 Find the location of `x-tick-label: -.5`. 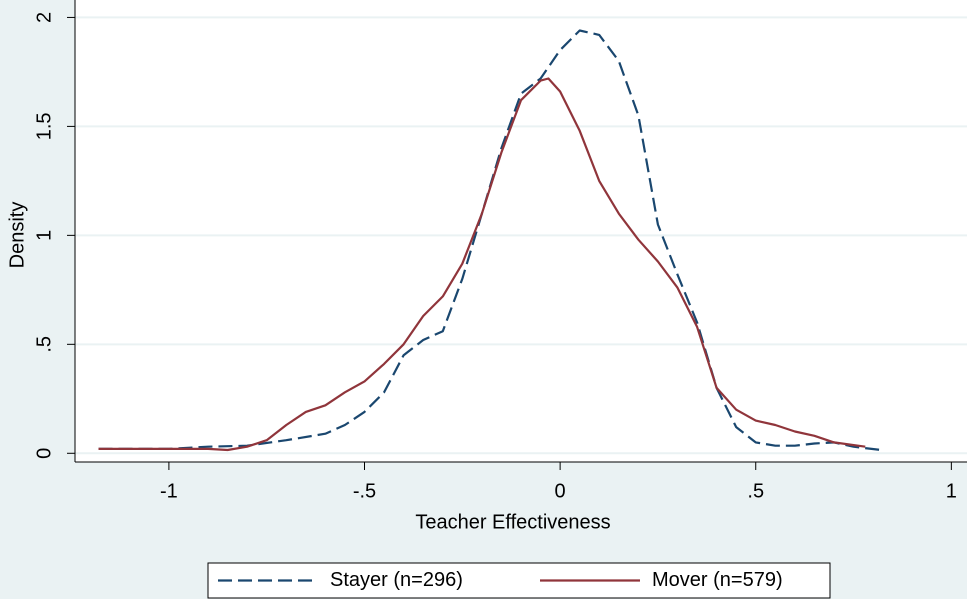

x-tick-label: -.5 is located at coordinates (364, 491).